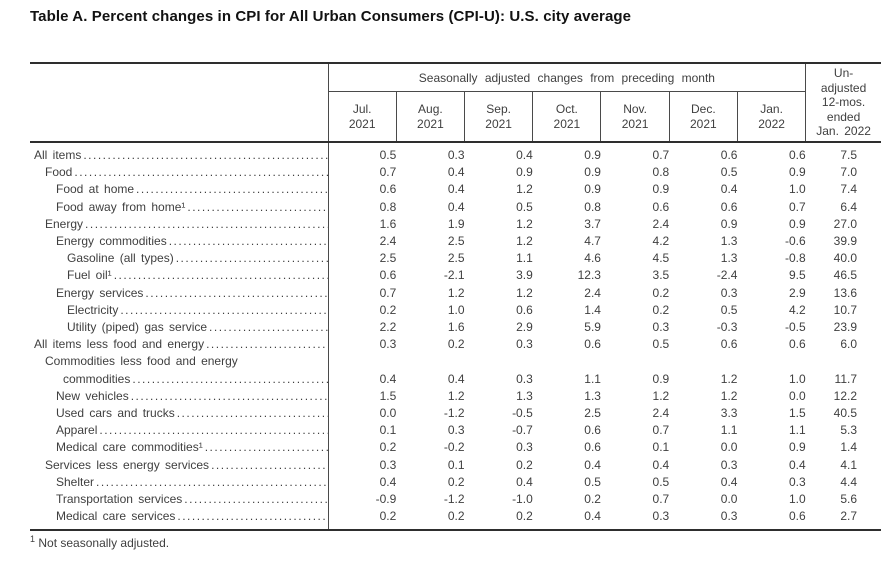 The width and height of the screenshot is (887, 568). Describe the element at coordinates (727, 275) in the screenshot. I see `value-cell: -2.4` at that location.